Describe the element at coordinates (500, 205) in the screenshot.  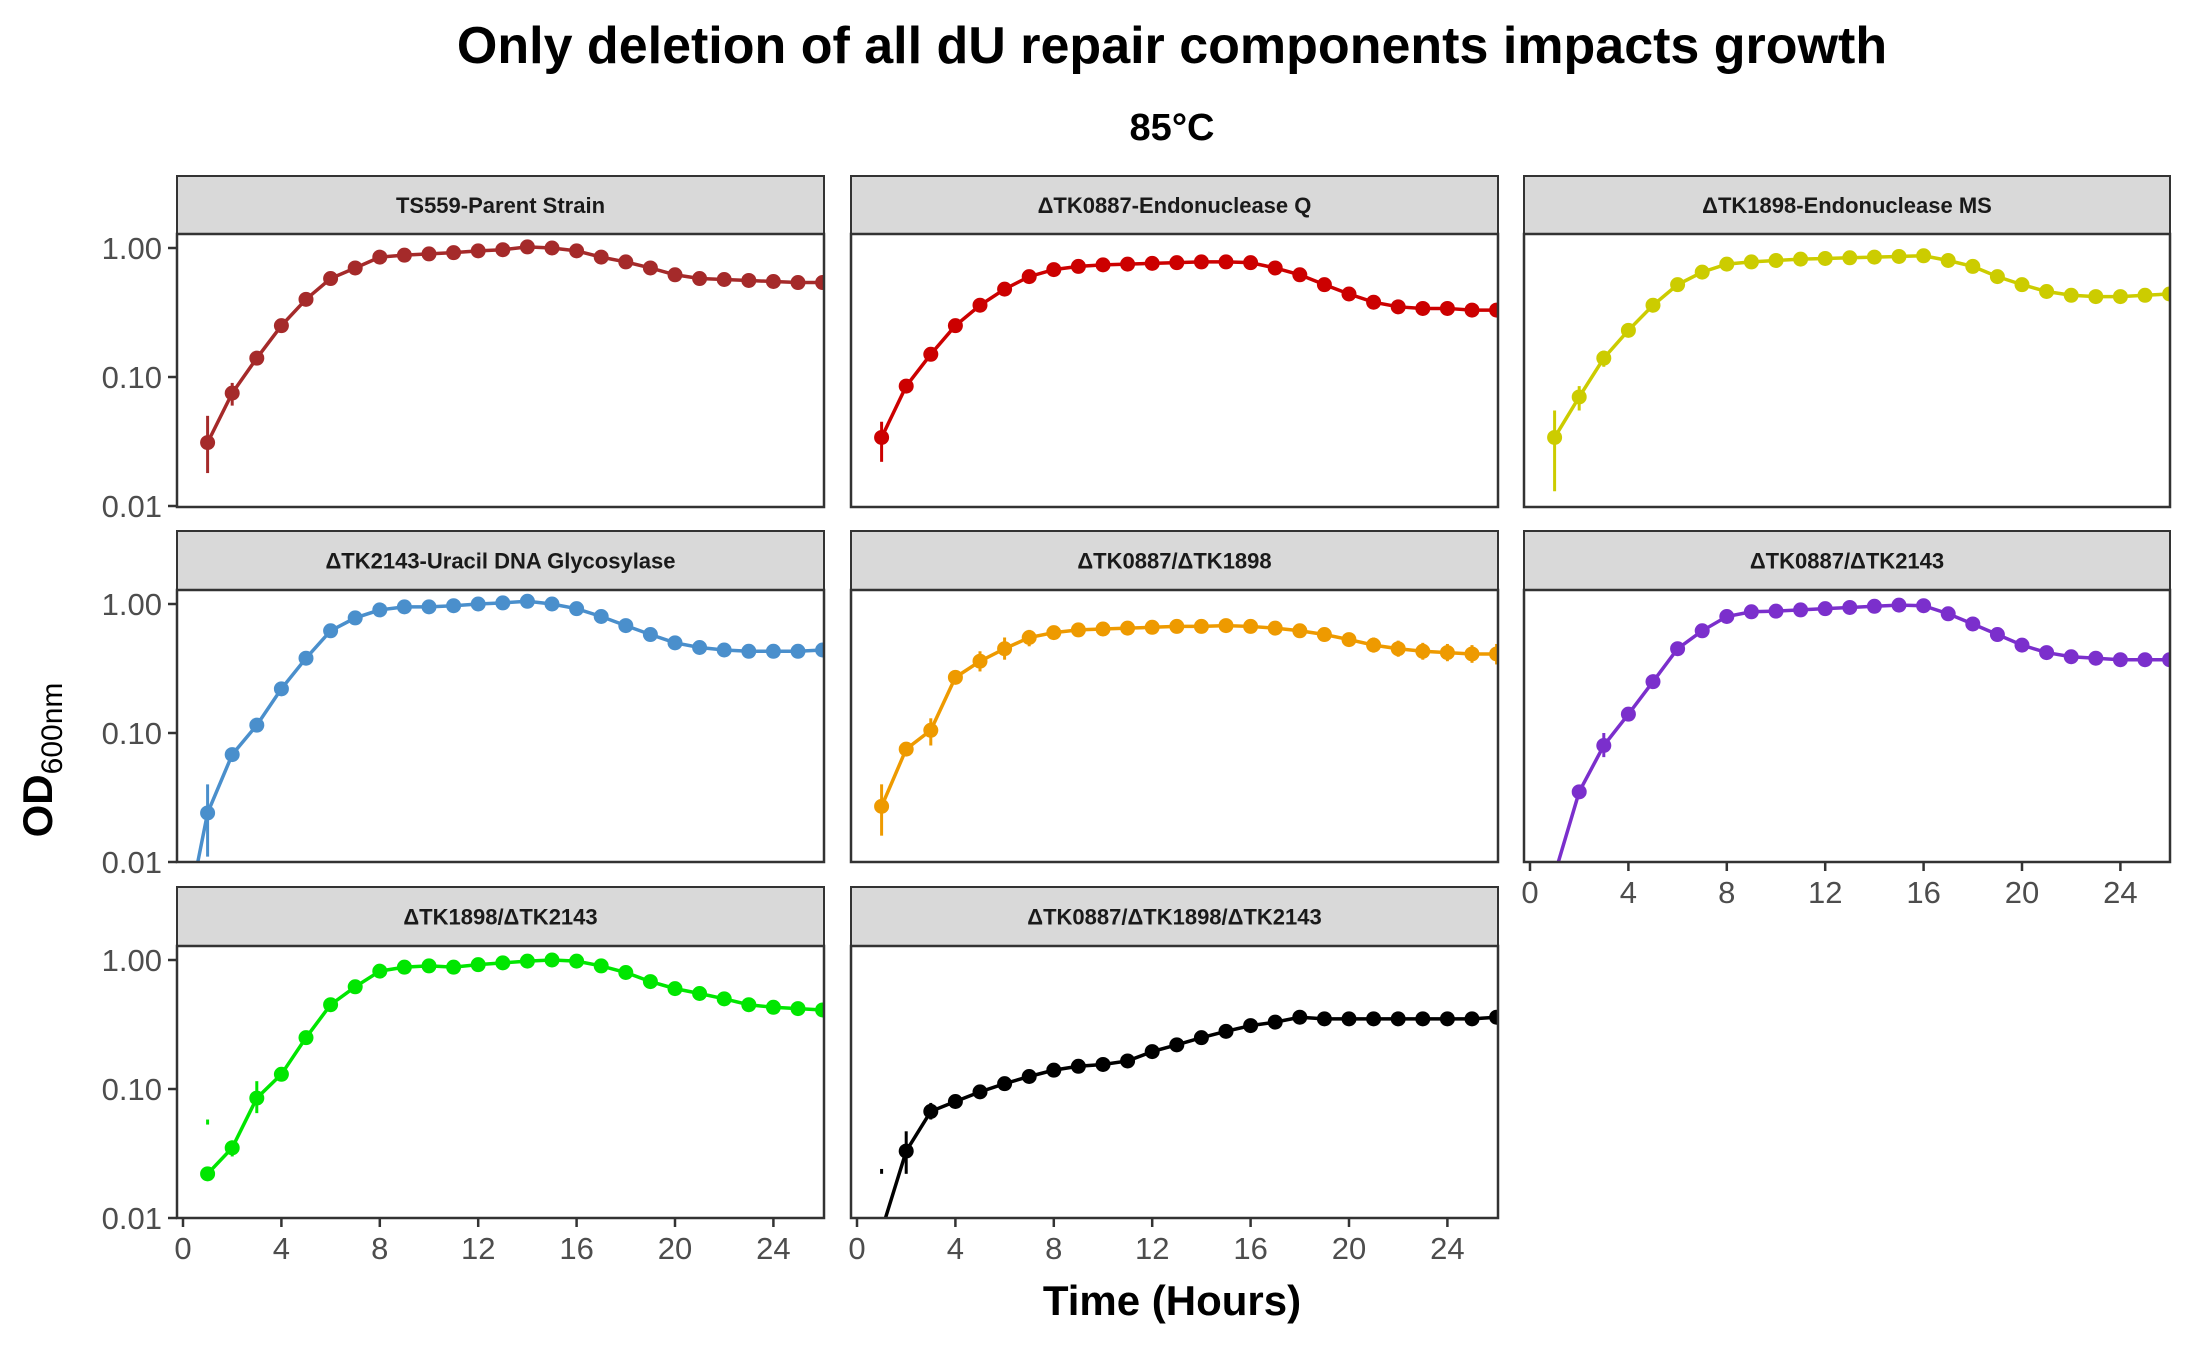
I see `facet-strip-label: TS559-Parent Strain` at that location.